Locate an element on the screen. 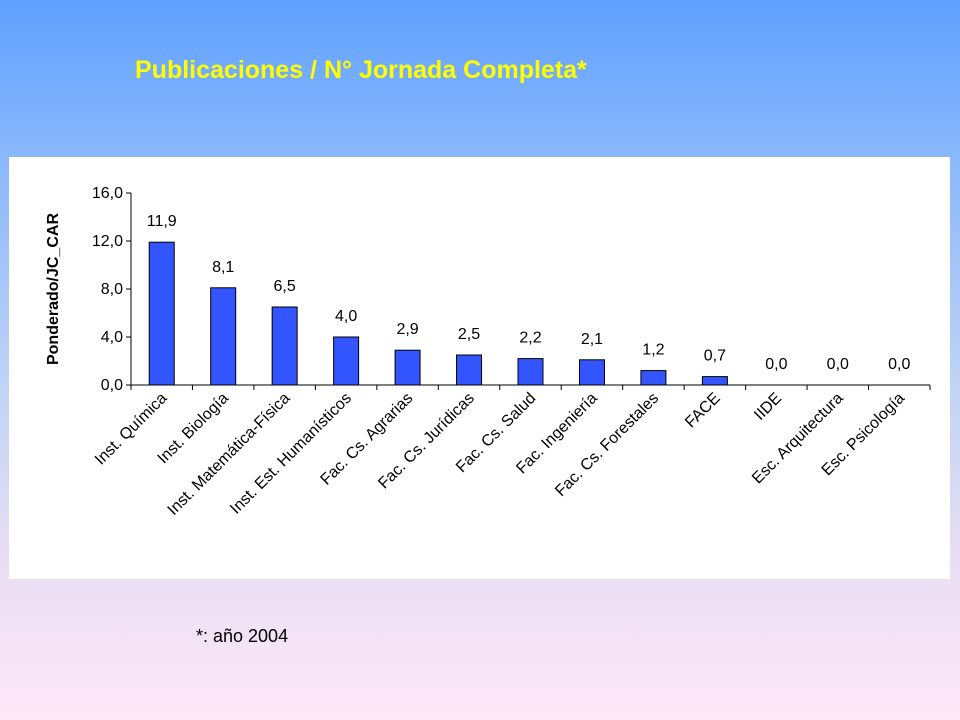  y-tick-label: 0,0 is located at coordinates (112, 385).